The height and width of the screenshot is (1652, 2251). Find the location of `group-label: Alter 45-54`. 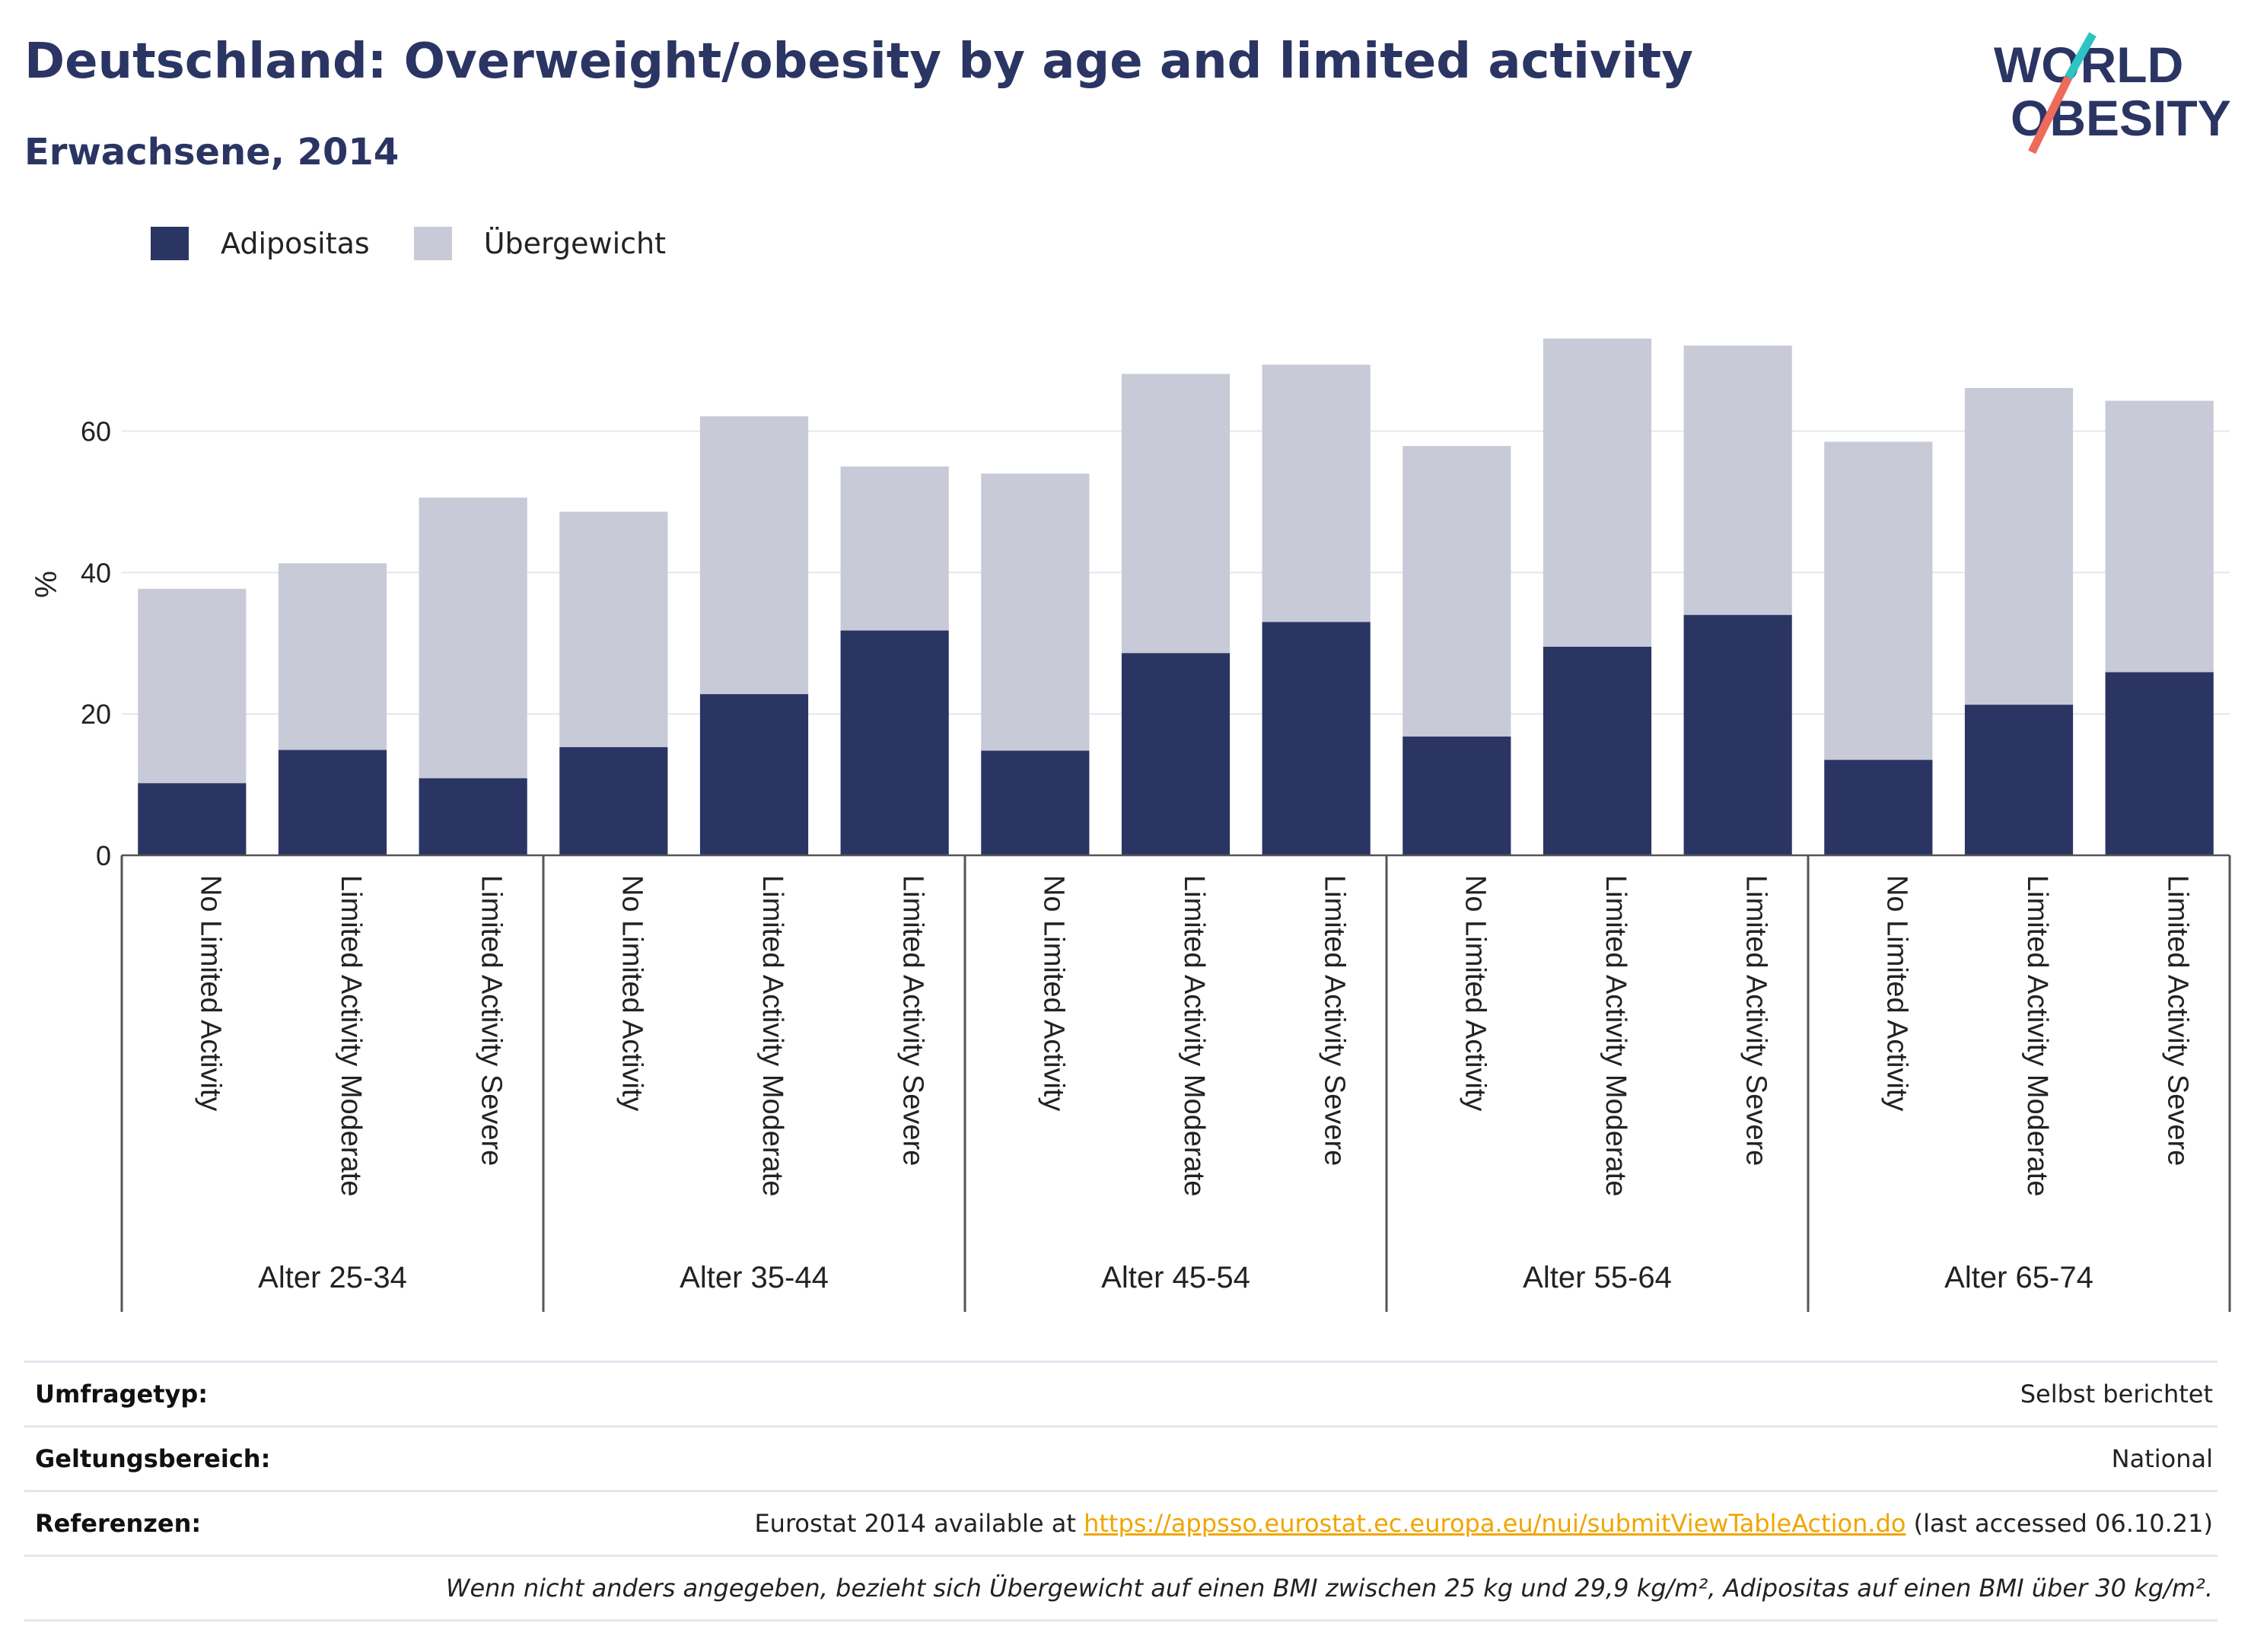

group-label: Alter 45-54 is located at coordinates (1175, 1277).